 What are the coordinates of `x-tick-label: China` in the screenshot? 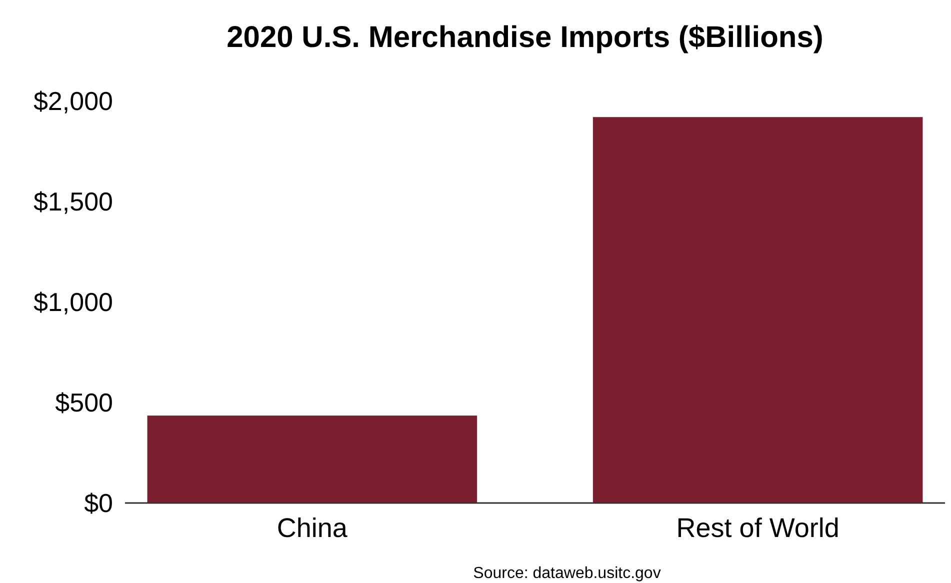 It's located at (312, 528).